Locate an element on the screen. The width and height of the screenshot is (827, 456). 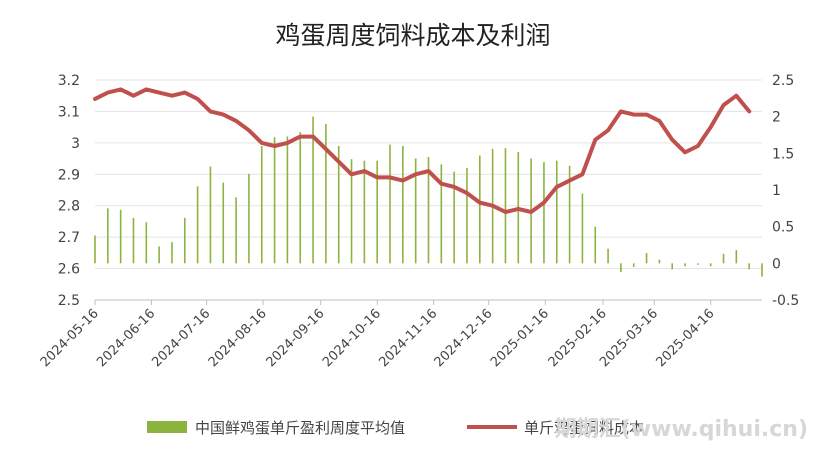
right-axis-ticks: 2.5 2 1.5 1 0.5 0 -0.5 is located at coordinates (785, 191).